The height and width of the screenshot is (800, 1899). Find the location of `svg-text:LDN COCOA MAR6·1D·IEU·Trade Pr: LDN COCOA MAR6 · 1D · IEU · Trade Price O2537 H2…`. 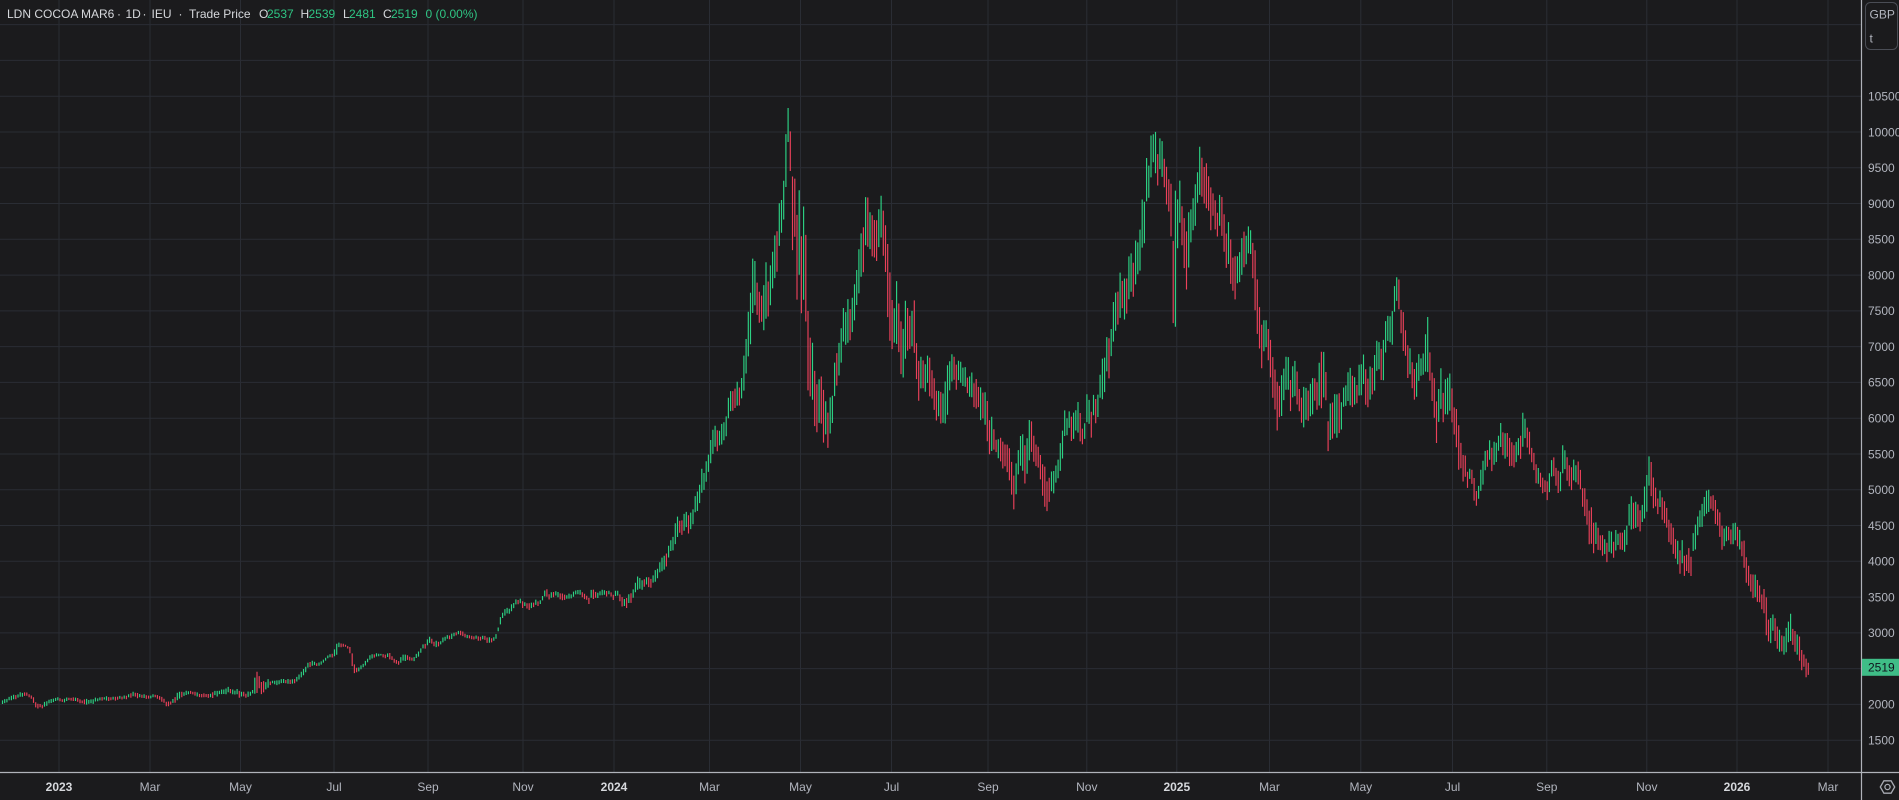

svg-text:LDN COCOA MAR6·1D·IEU·Trade Pr: LDN COCOA MAR6 · 1D · IEU · Trade Price O2537 H2… is located at coordinates (242, 14).